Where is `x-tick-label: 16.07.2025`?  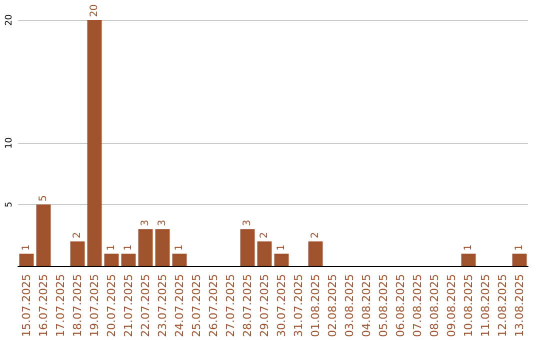 x-tick-label: 16.07.2025 is located at coordinates (43, 306).